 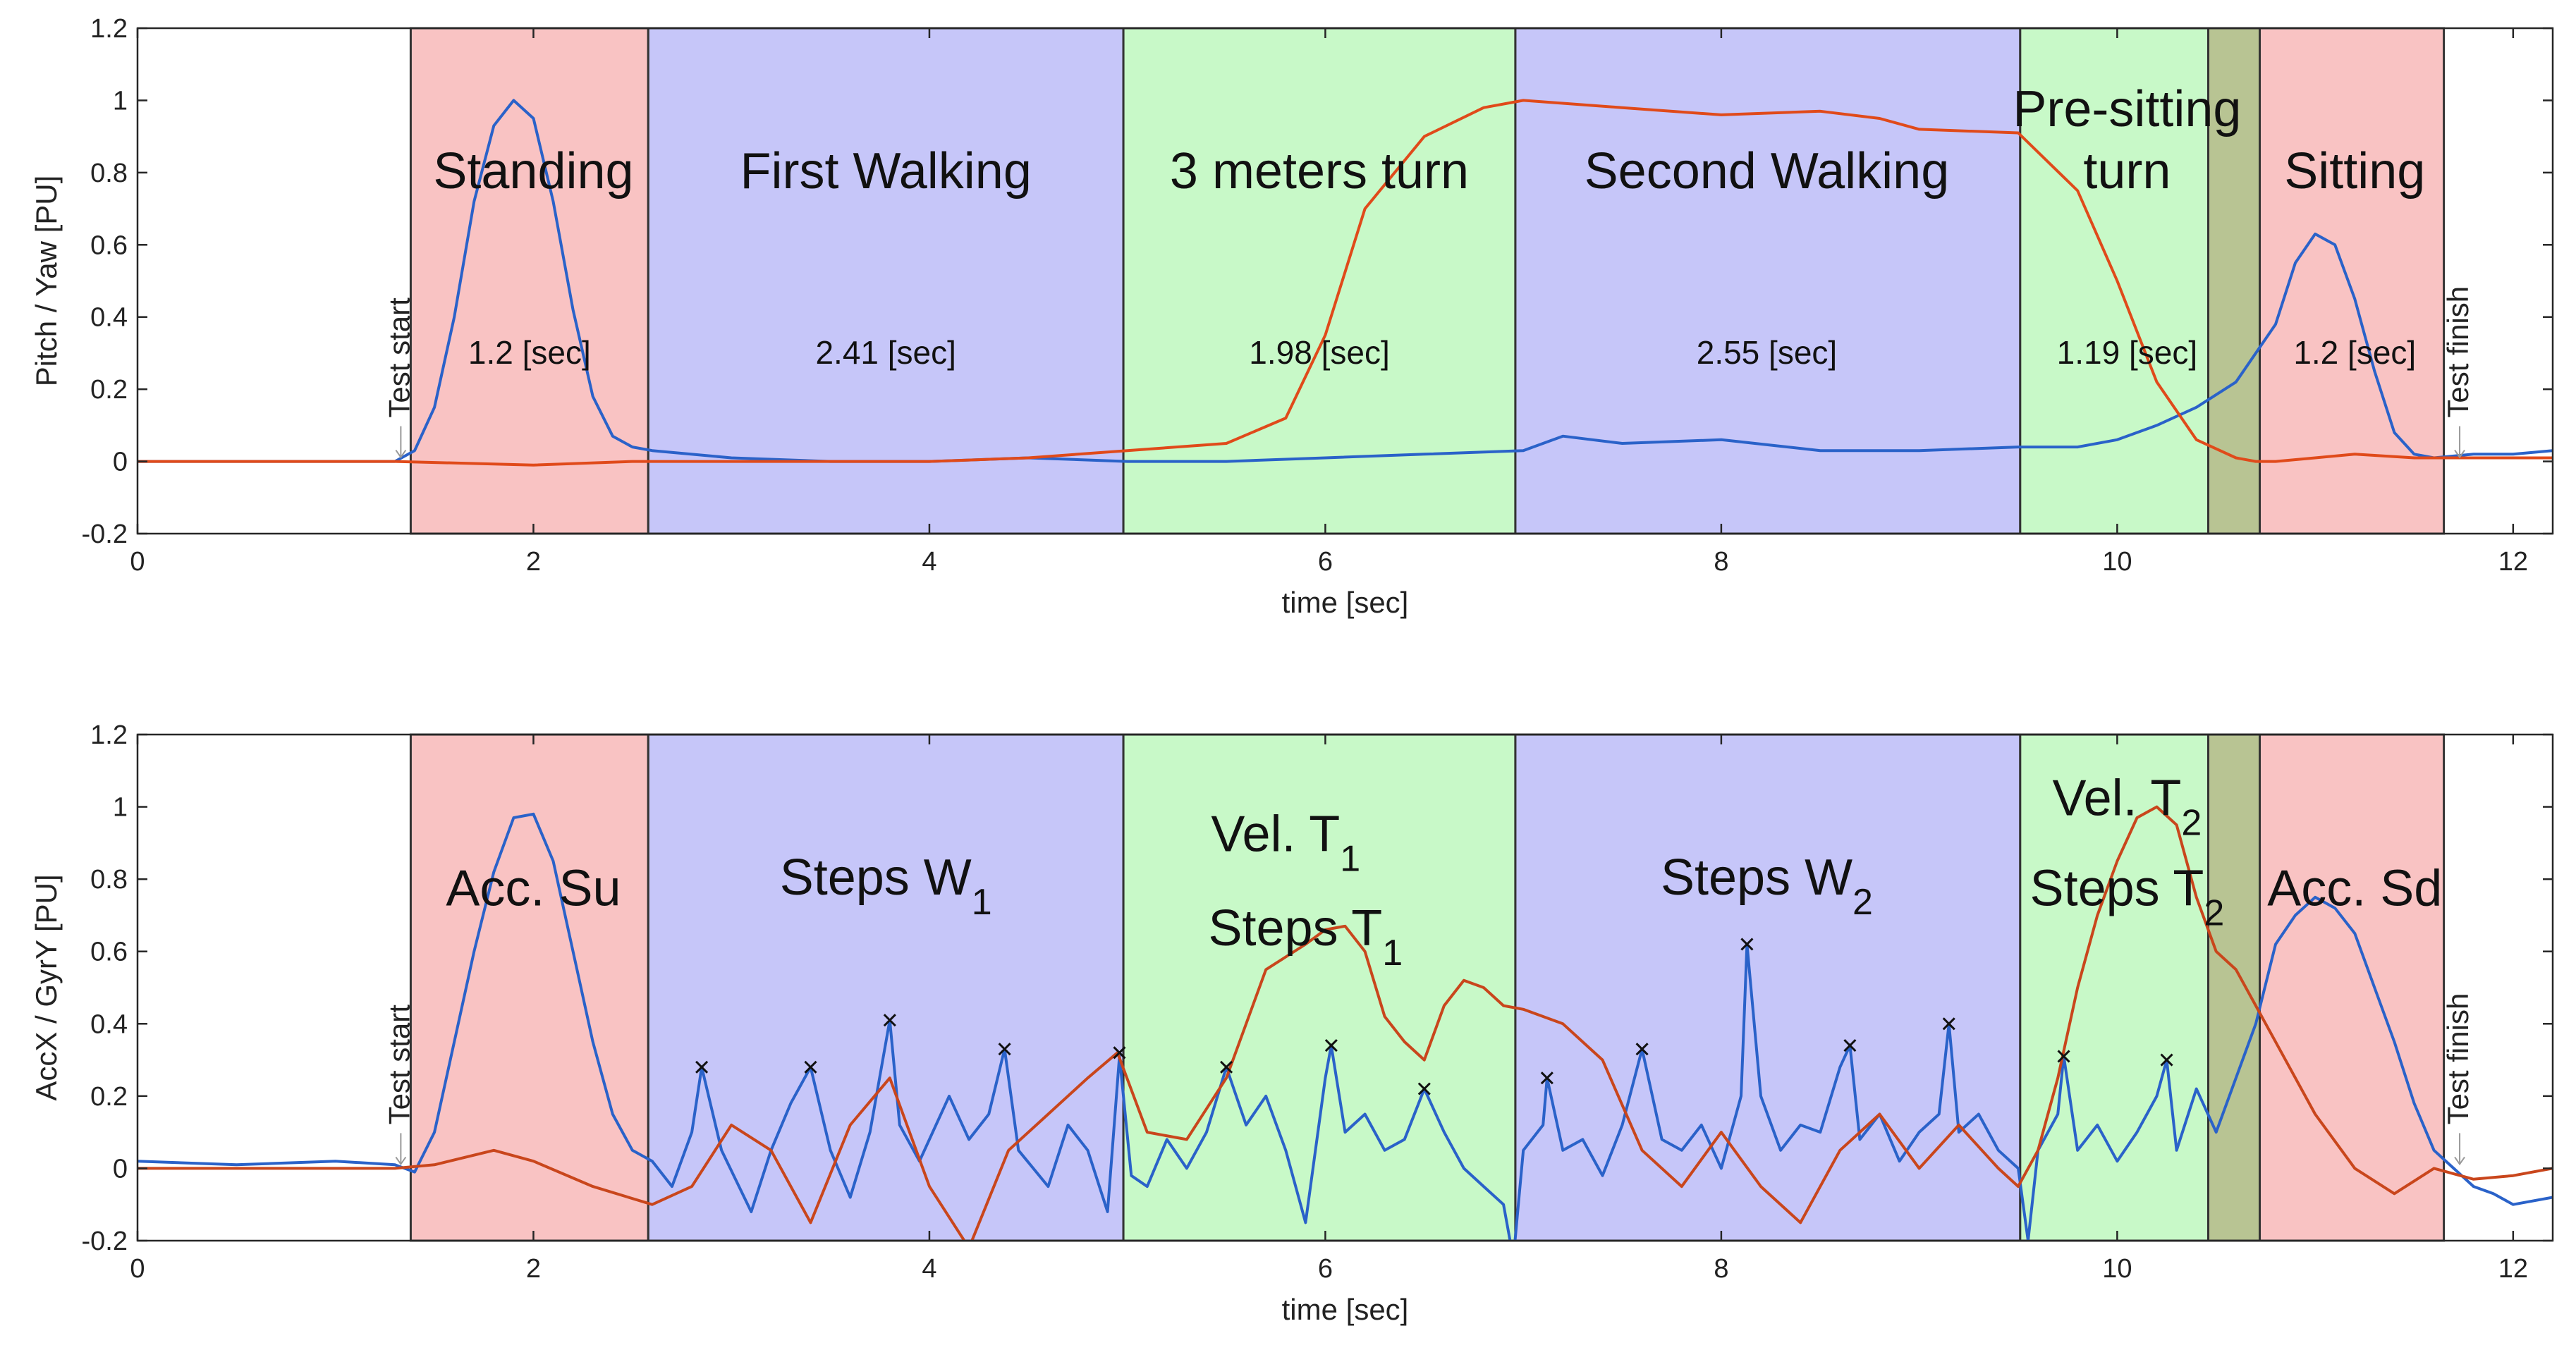 I want to click on region-acc-su, so click(x=529, y=987).